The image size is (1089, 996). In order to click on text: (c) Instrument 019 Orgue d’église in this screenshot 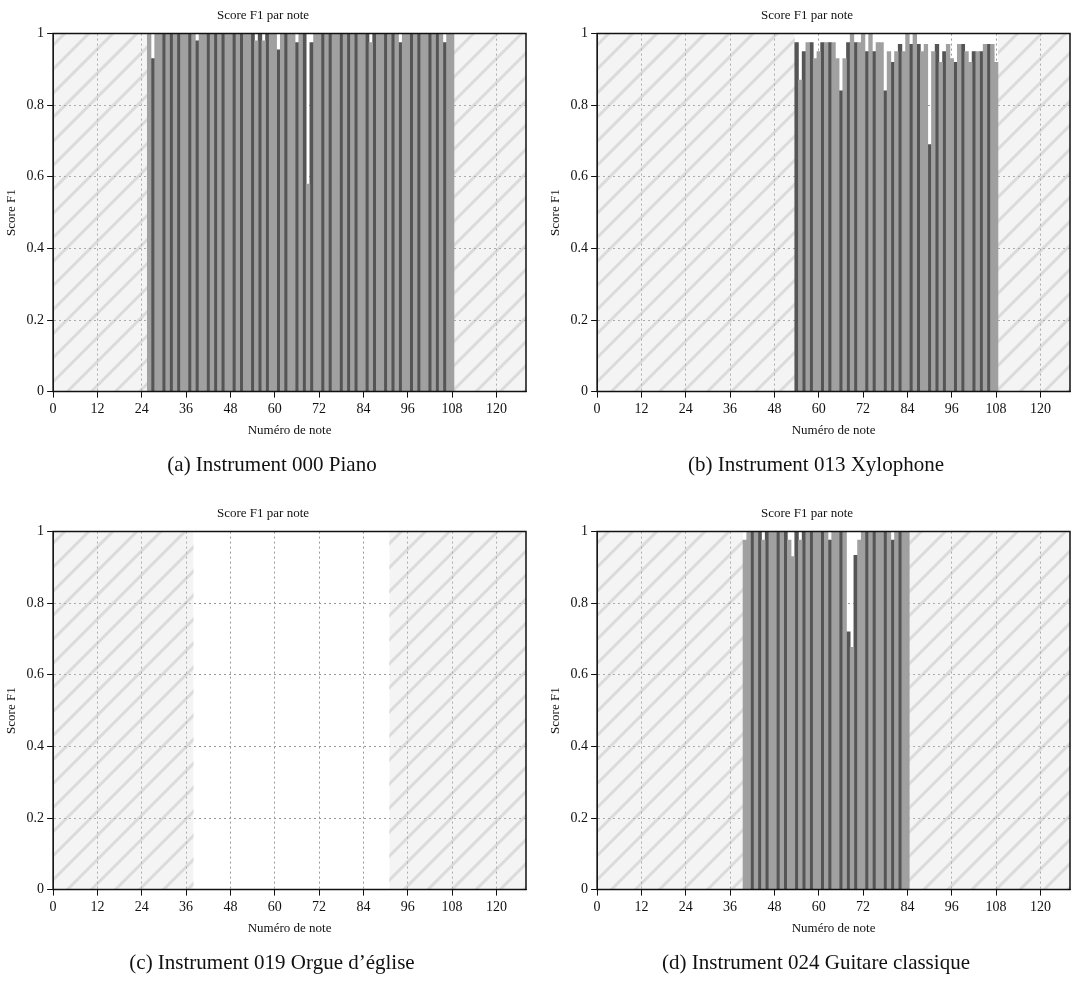, I will do `click(272, 962)`.